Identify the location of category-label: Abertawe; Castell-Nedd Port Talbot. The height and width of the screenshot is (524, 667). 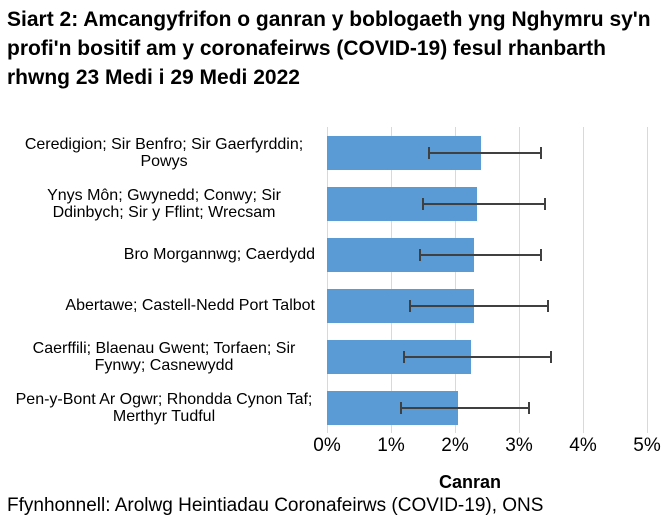
(159, 305).